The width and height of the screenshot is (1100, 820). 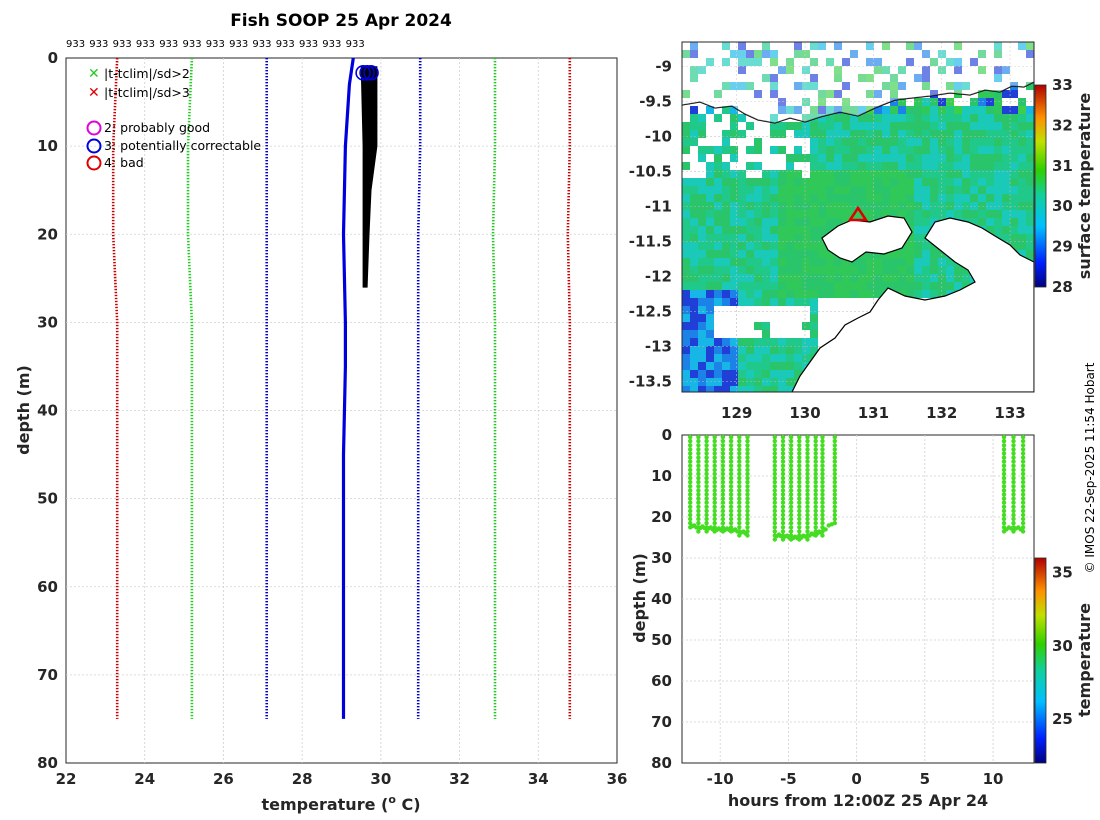 What do you see at coordinates (1040, 660) in the screenshot?
I see `temperature-colorbar` at bounding box center [1040, 660].